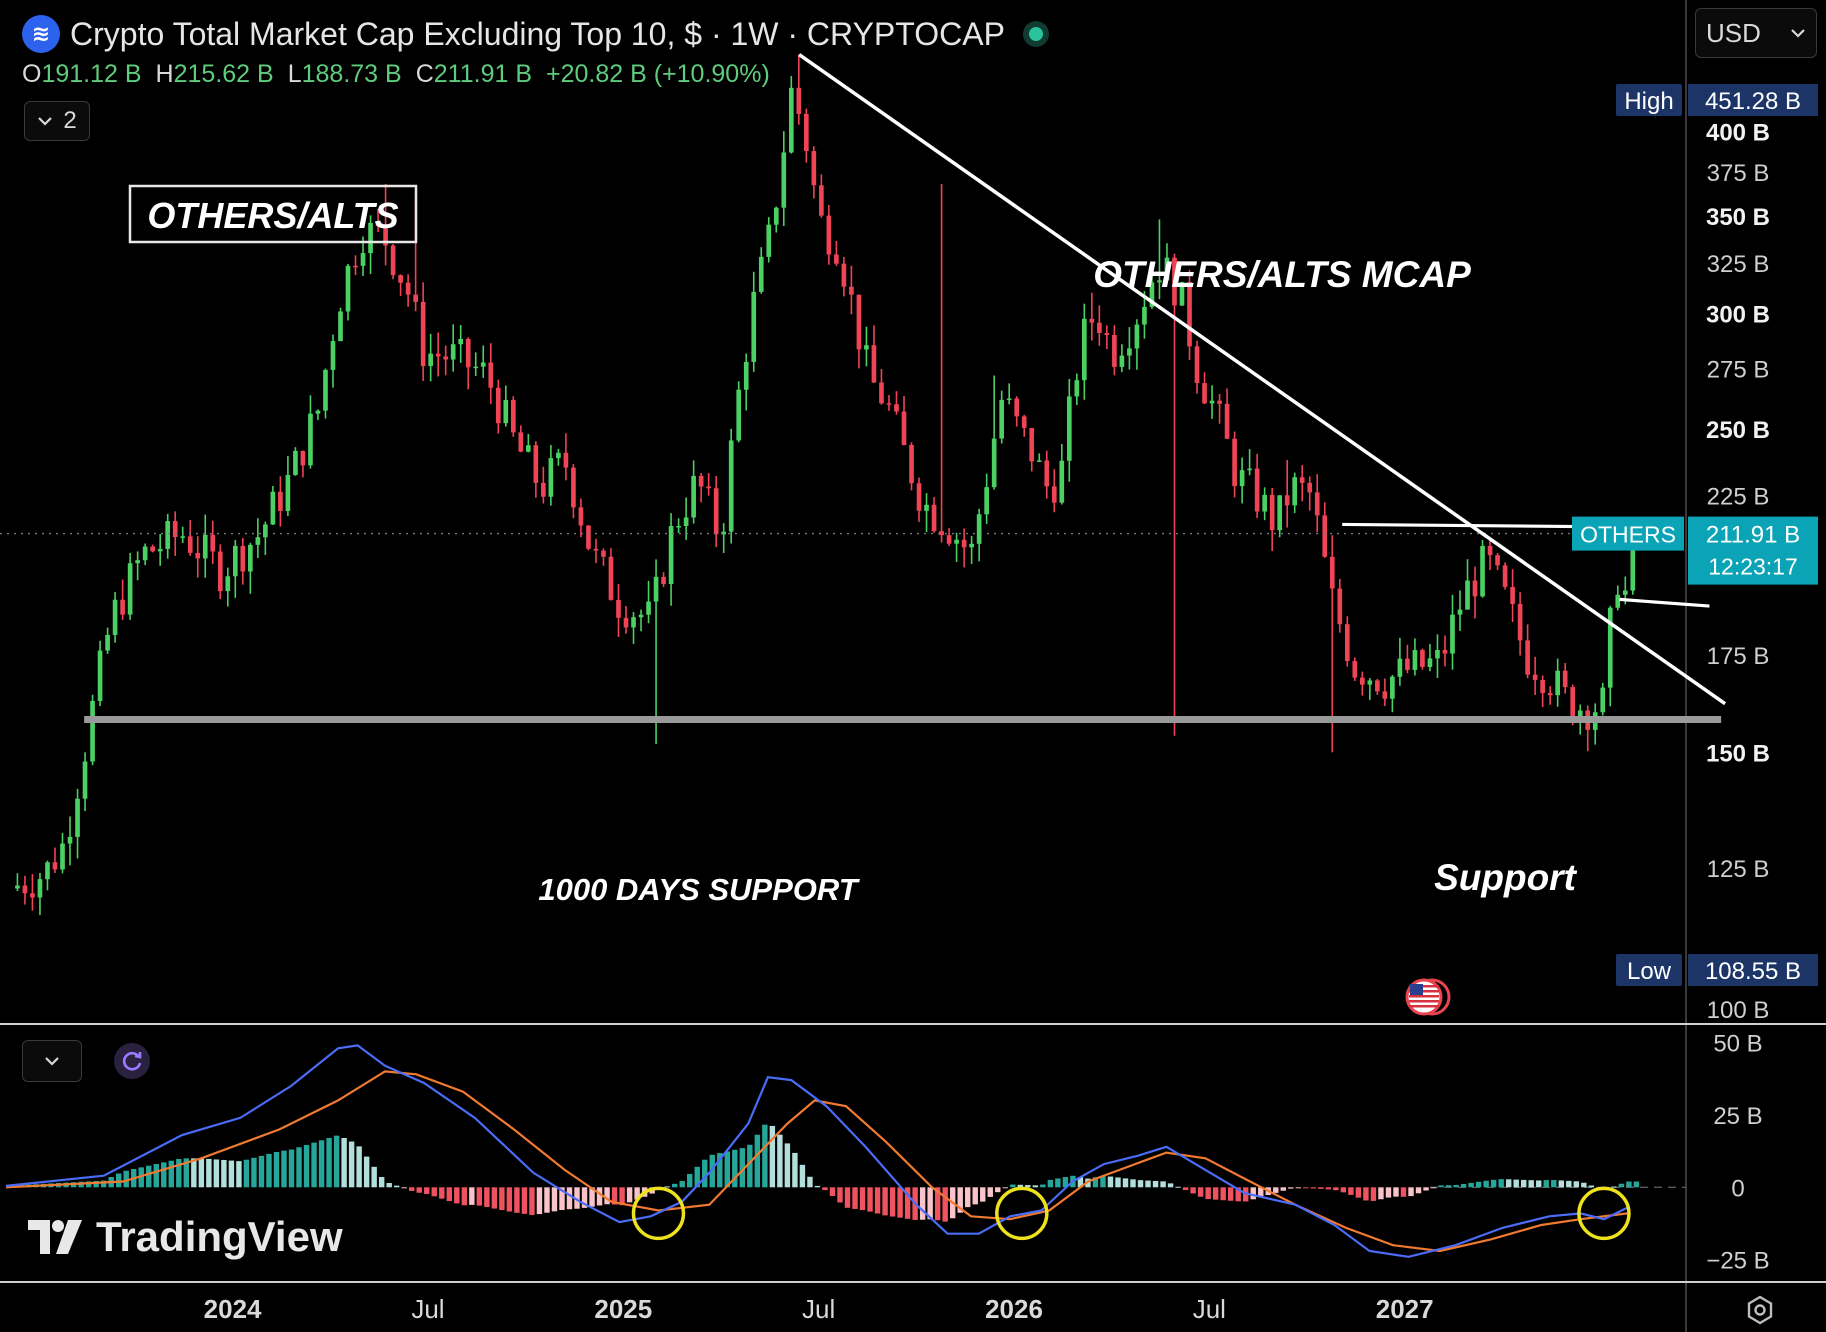 The width and height of the screenshot is (1826, 1332). Describe the element at coordinates (1649, 971) in the screenshot. I see `low-marker-label: Low` at that location.